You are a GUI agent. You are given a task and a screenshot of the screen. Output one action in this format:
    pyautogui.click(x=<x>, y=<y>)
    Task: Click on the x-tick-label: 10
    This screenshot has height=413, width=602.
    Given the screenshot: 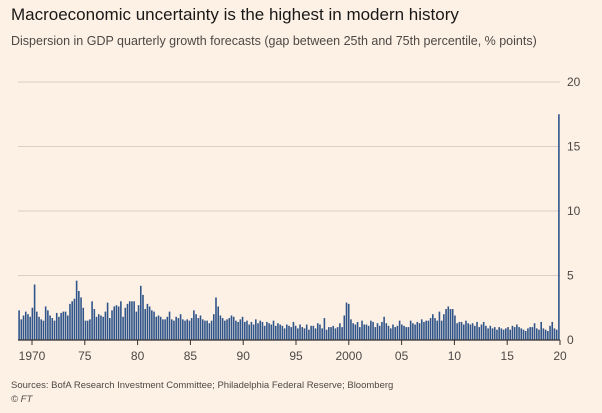 What is the action you would take?
    pyautogui.click(x=455, y=356)
    